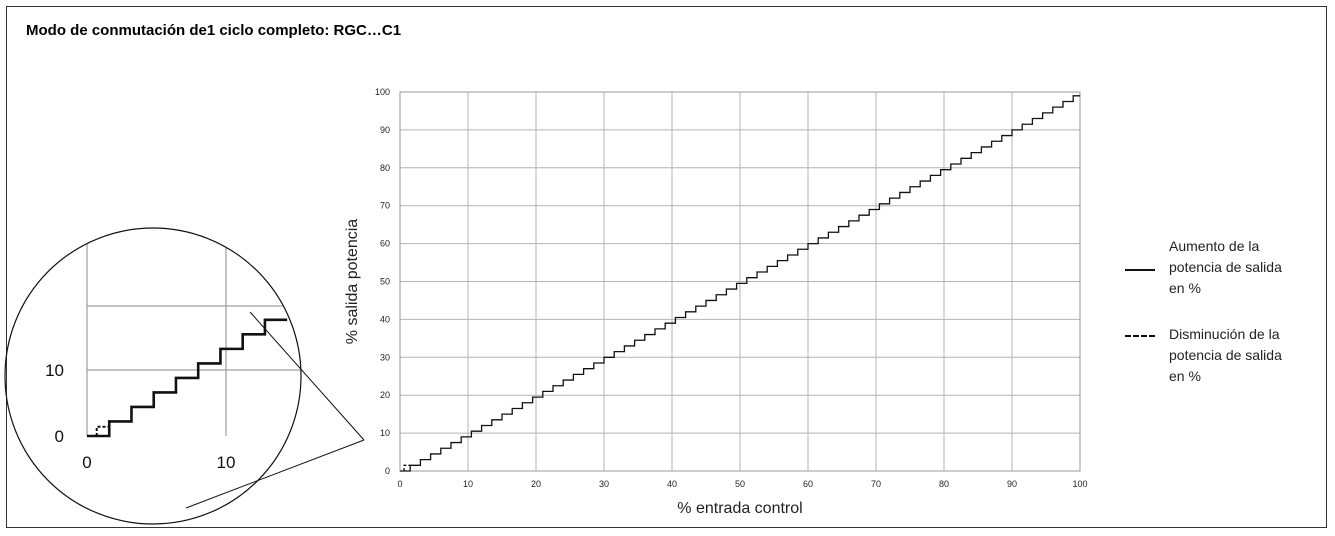  I want to click on legend-line: Disminución de la, so click(1224, 334).